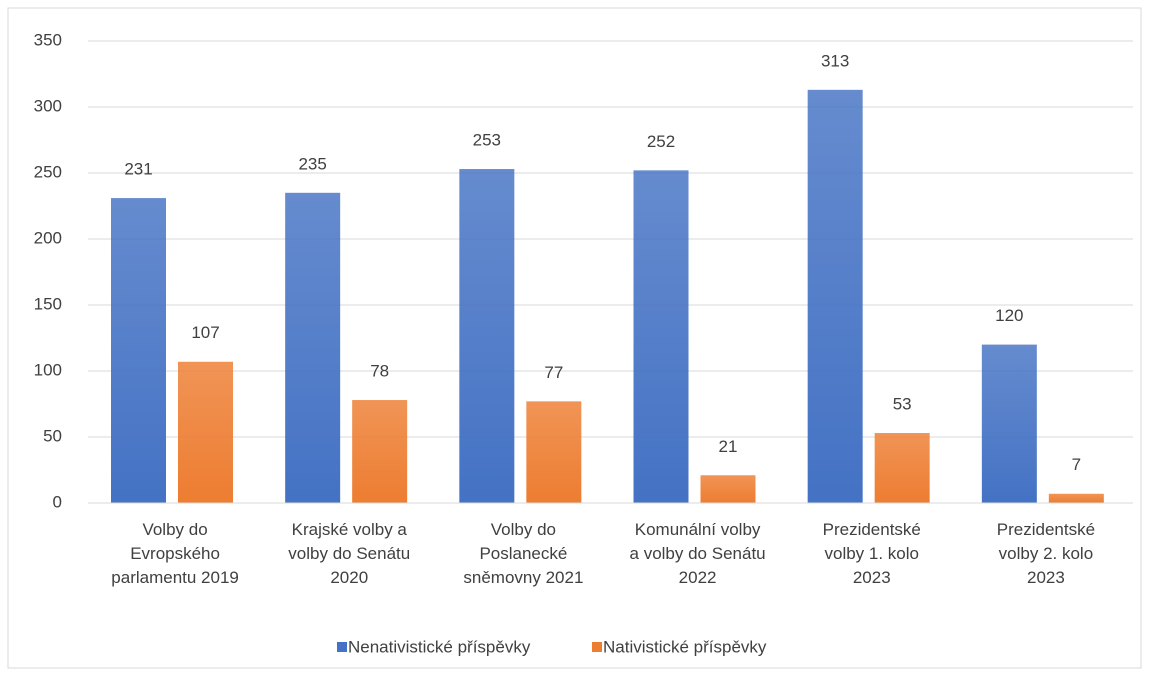 This screenshot has height=676, width=1149. Describe the element at coordinates (48, 39) in the screenshot. I see `y-tick-label: 350` at that location.